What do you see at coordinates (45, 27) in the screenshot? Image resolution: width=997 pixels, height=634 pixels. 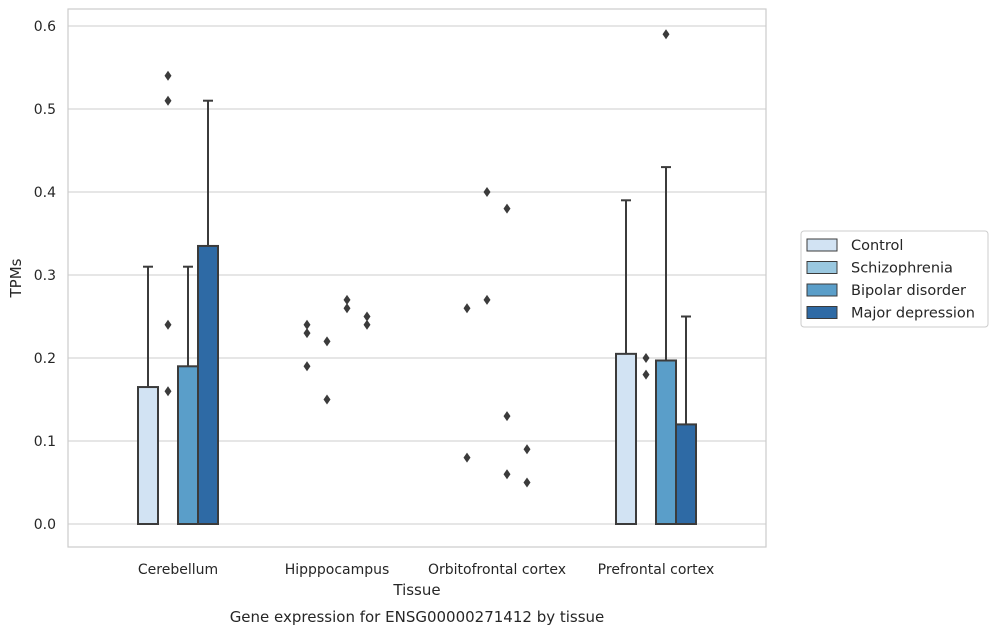 I see `y-tick-label: 0.6` at bounding box center [45, 27].